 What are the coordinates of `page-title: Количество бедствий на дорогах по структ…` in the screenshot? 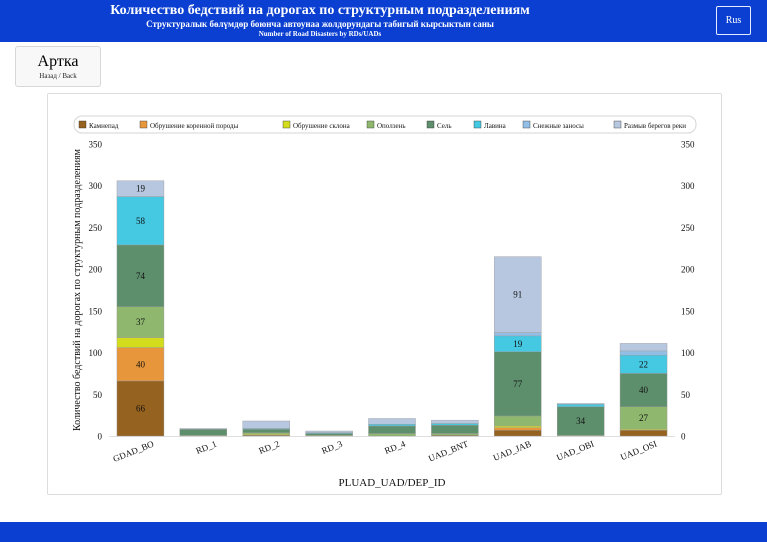 It's located at (320, 10).